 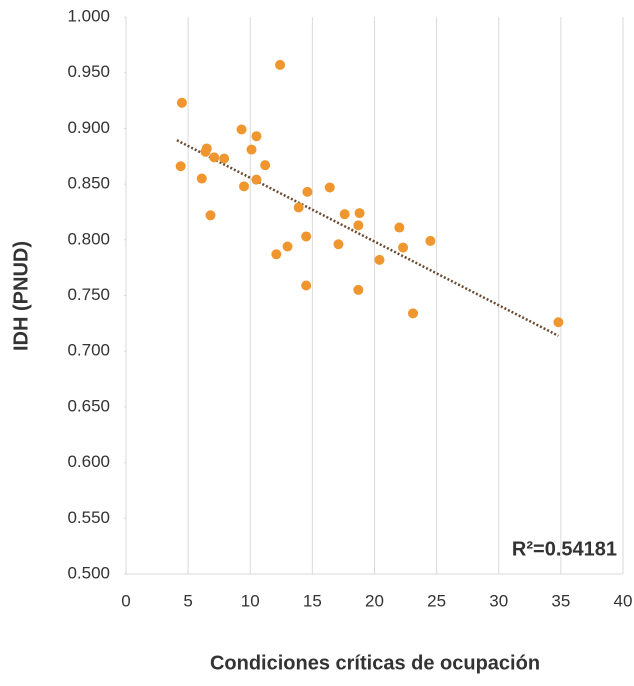 What do you see at coordinates (88, 405) in the screenshot?
I see `y-tick-label: 0.650` at bounding box center [88, 405].